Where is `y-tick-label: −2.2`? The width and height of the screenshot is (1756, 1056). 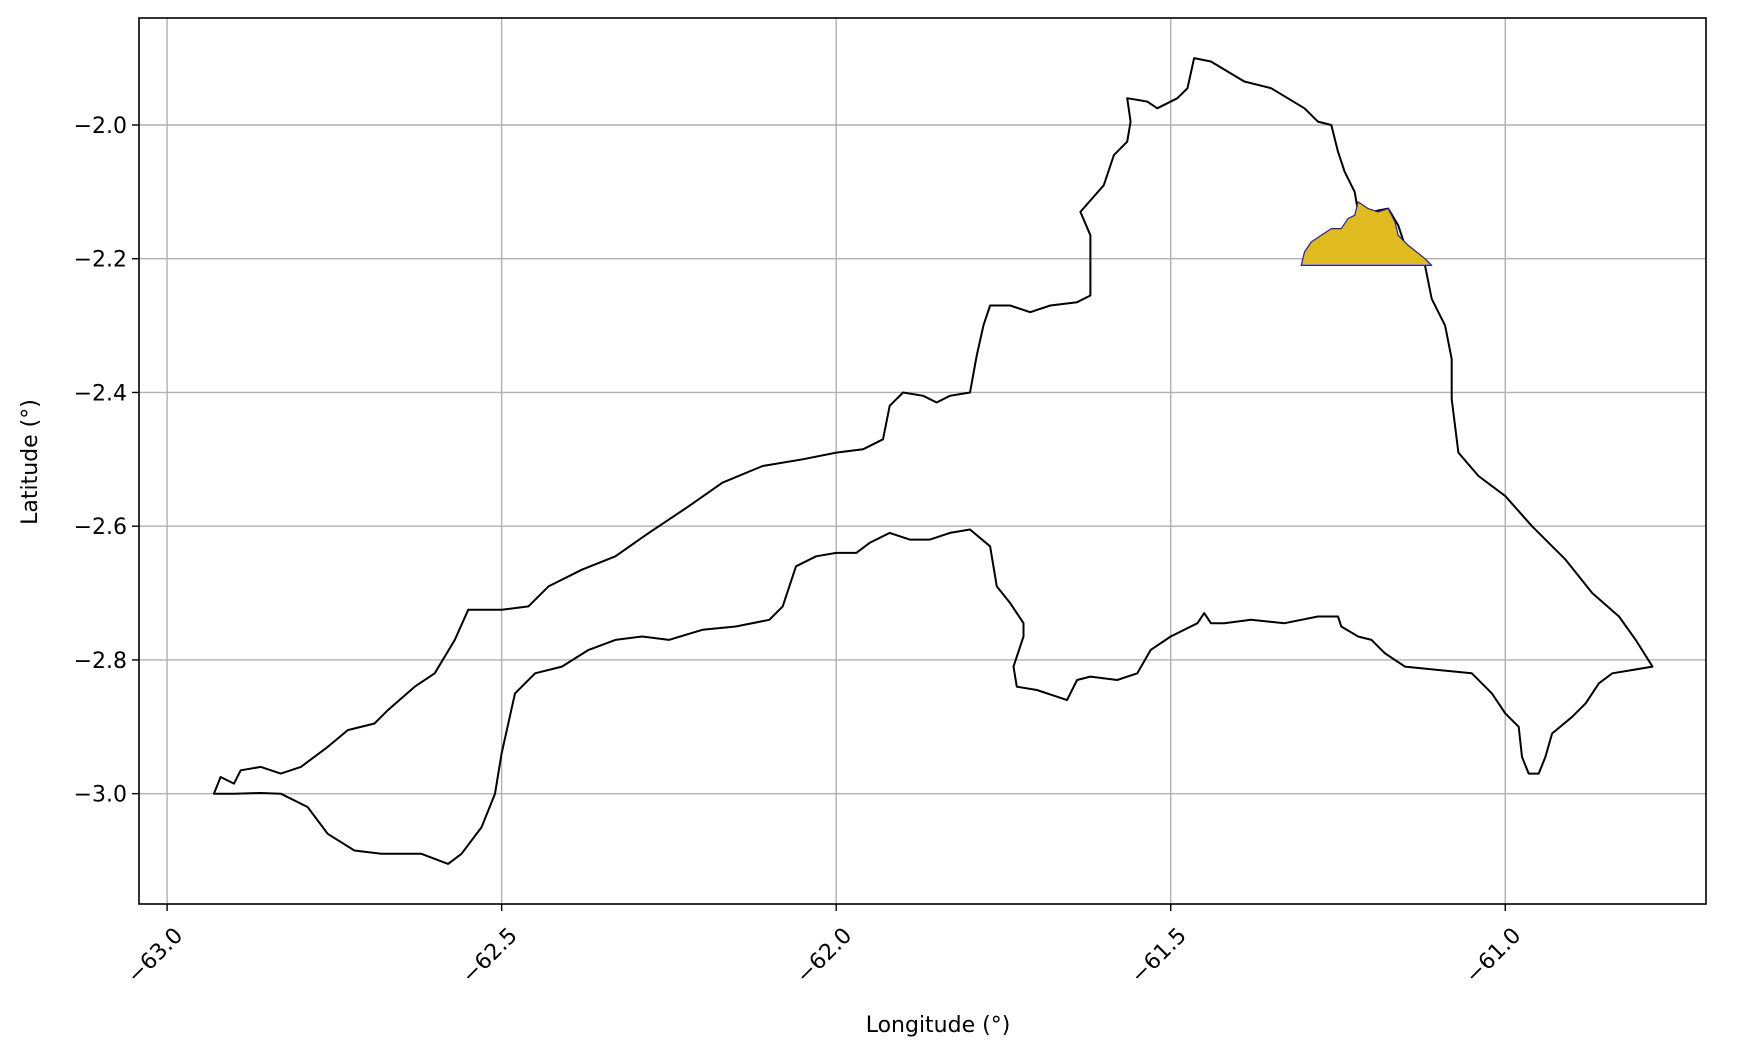
y-tick-label: −2.2 is located at coordinates (100, 260).